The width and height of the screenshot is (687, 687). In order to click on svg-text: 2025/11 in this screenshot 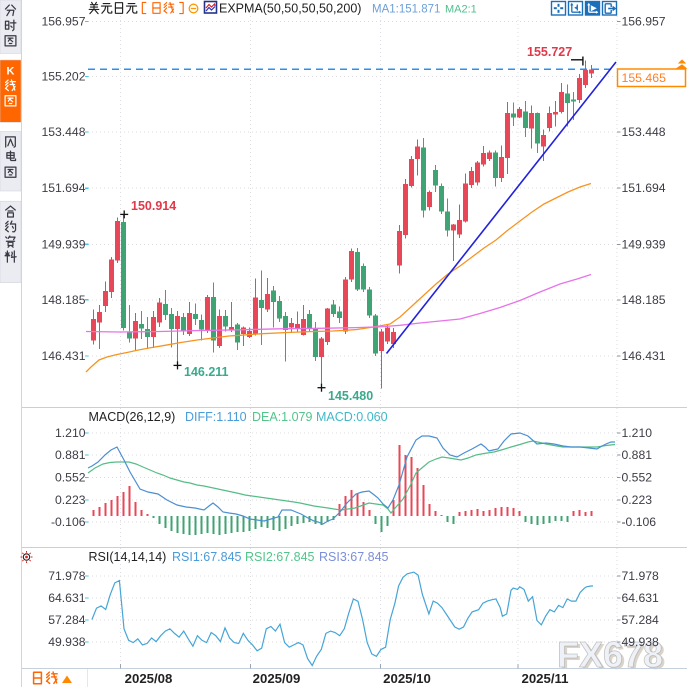, I will do `click(545, 678)`.